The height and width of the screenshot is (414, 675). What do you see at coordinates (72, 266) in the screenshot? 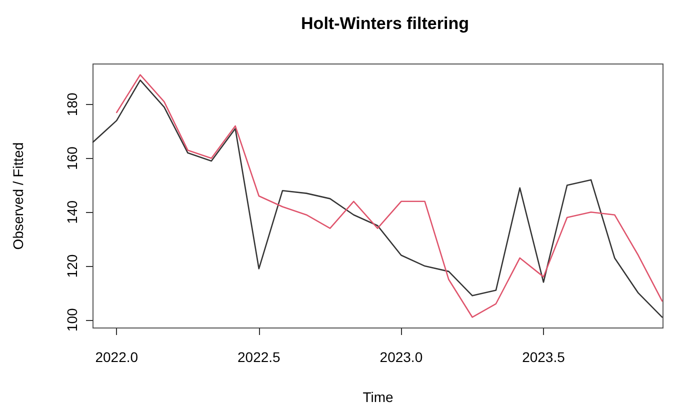
I see `y-tick-label: 120` at bounding box center [72, 266].